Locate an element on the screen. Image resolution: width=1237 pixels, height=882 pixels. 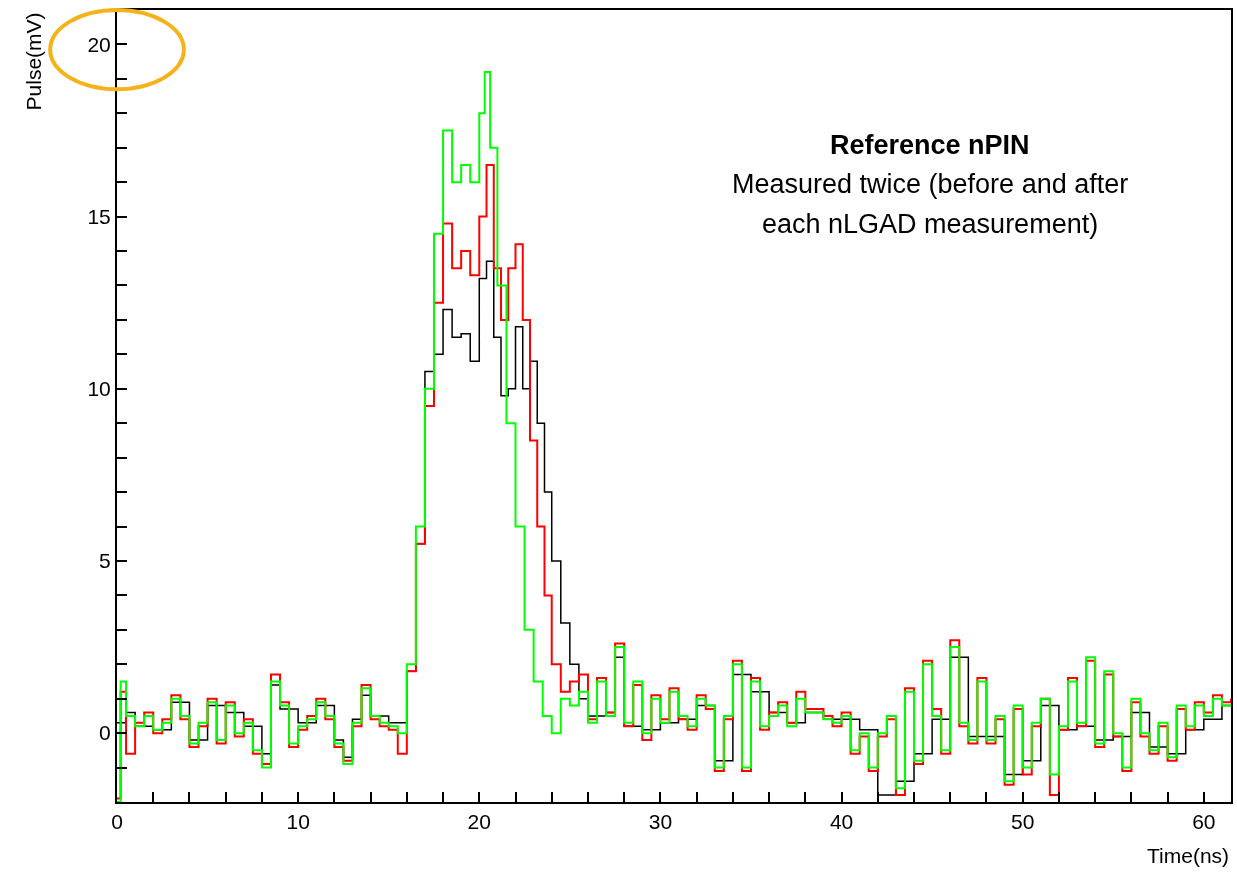
x-axis-title: Time(ns) is located at coordinates (1188, 855).